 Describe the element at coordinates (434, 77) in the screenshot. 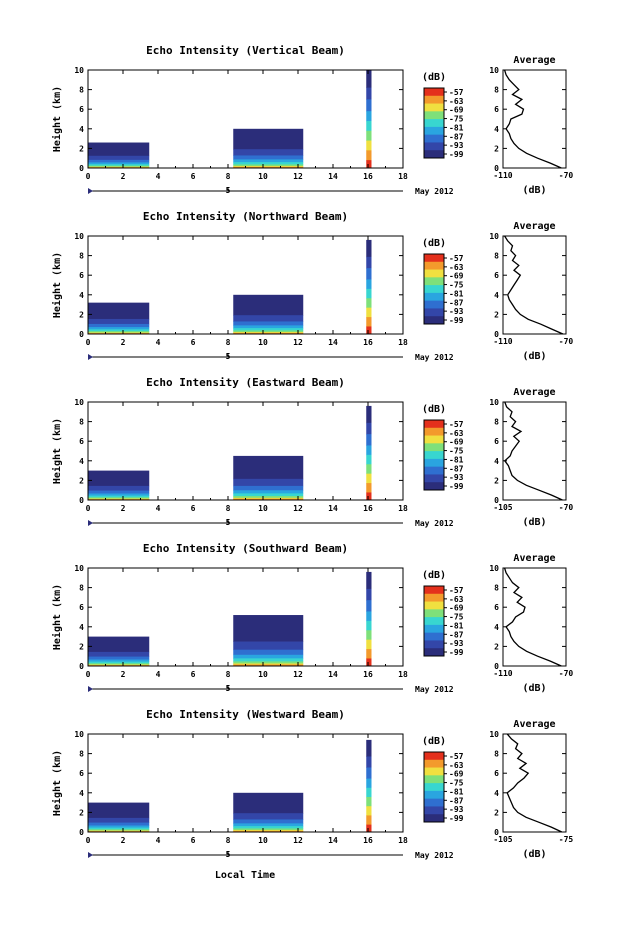

I see `colorbar-label: (dB)` at that location.